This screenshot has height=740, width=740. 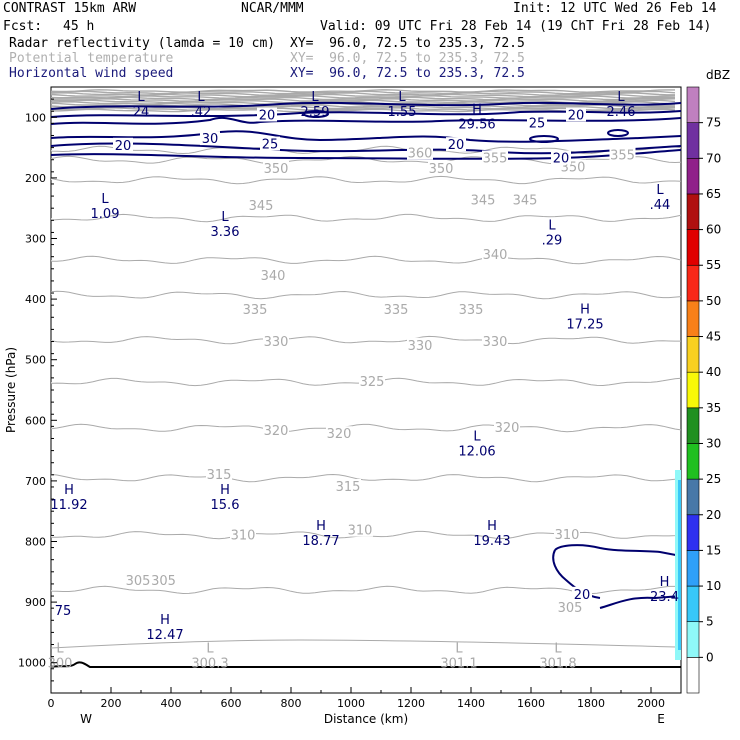 What do you see at coordinates (471, 703) in the screenshot?
I see `x-tick-label: 1400` at bounding box center [471, 703].